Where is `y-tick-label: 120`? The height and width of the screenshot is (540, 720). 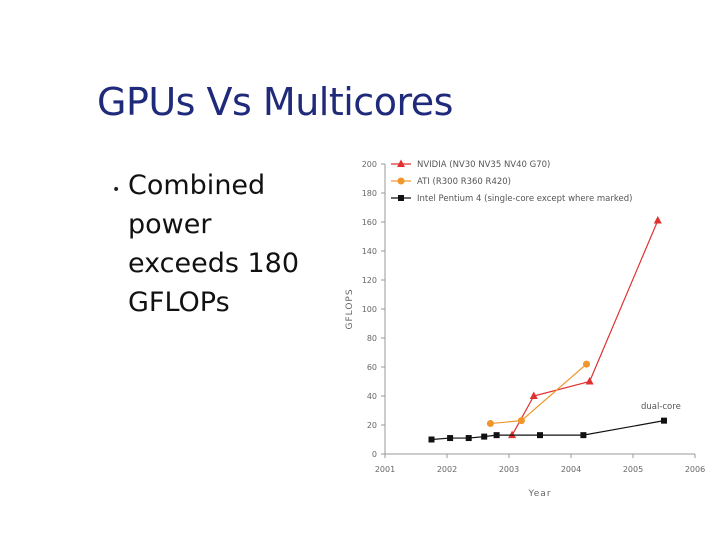 y-tick-label: 120 is located at coordinates (369, 280).